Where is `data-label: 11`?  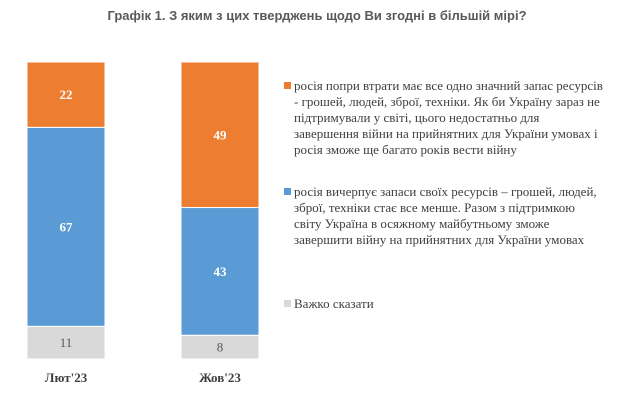
data-label: 11 is located at coordinates (66, 342).